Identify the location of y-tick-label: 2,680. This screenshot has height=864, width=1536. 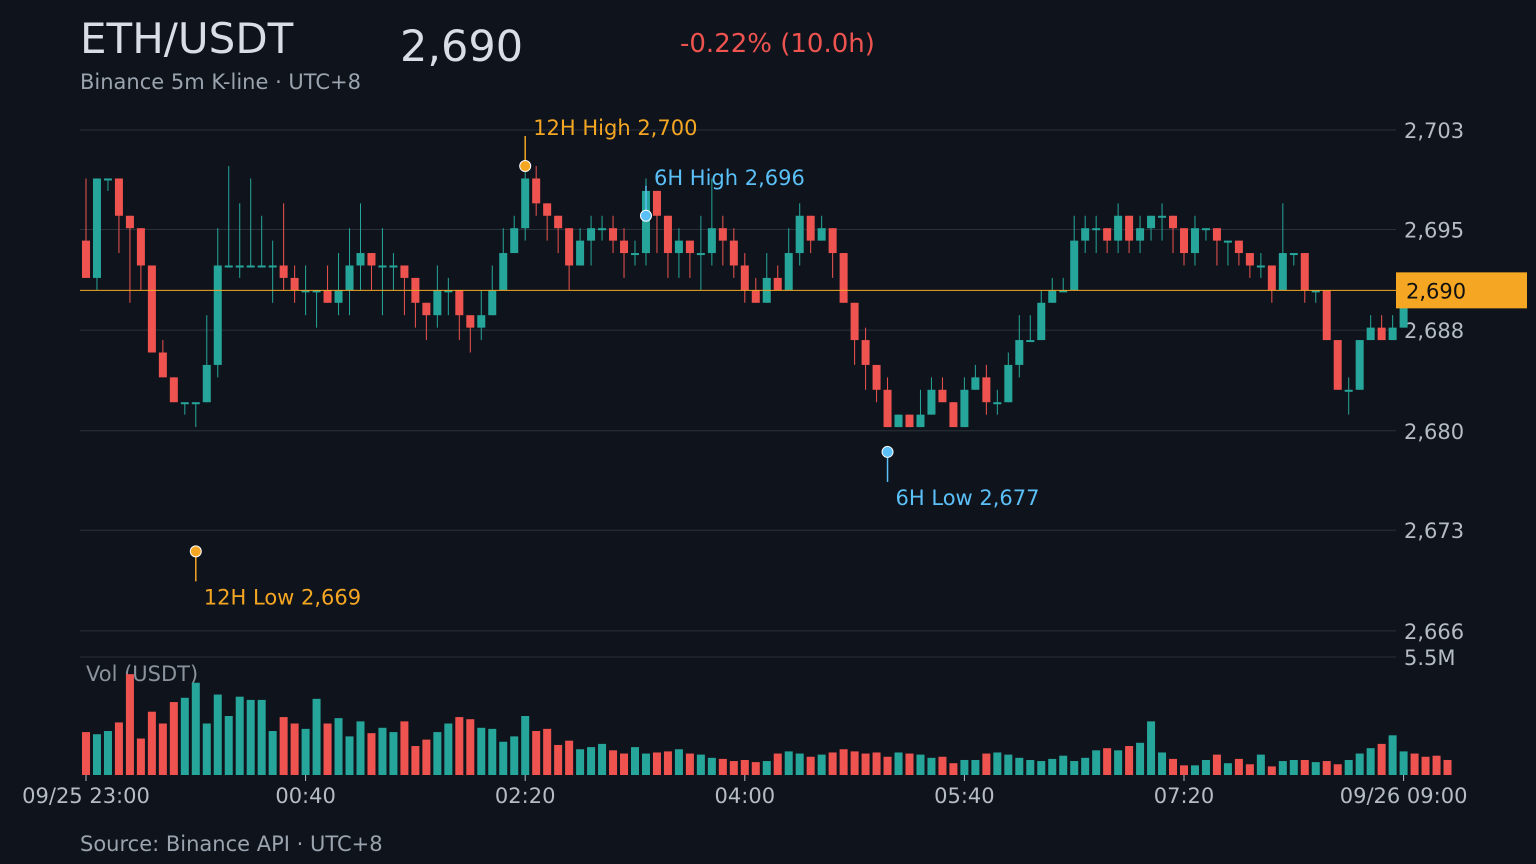
(1434, 432).